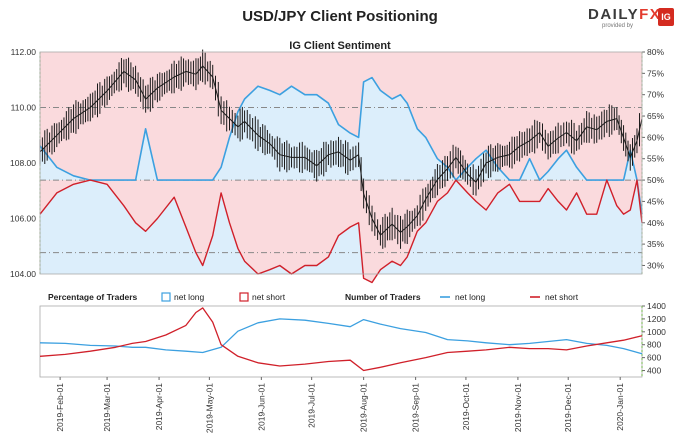  I want to click on pct-tick-label: 70%, so click(655, 95).